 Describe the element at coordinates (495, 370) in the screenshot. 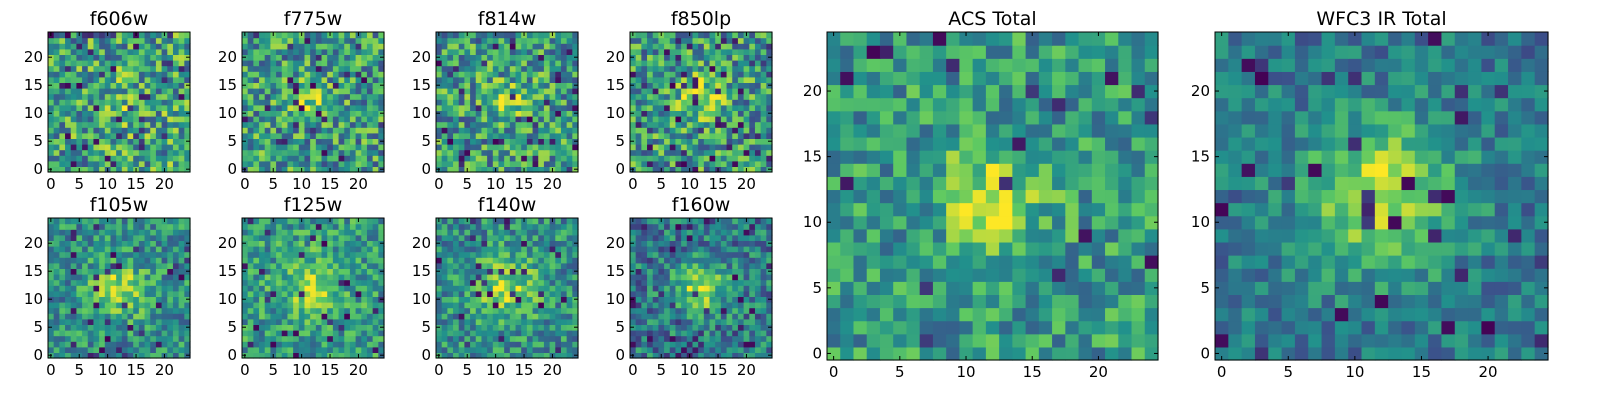

I see `x-tick-label: 10` at that location.